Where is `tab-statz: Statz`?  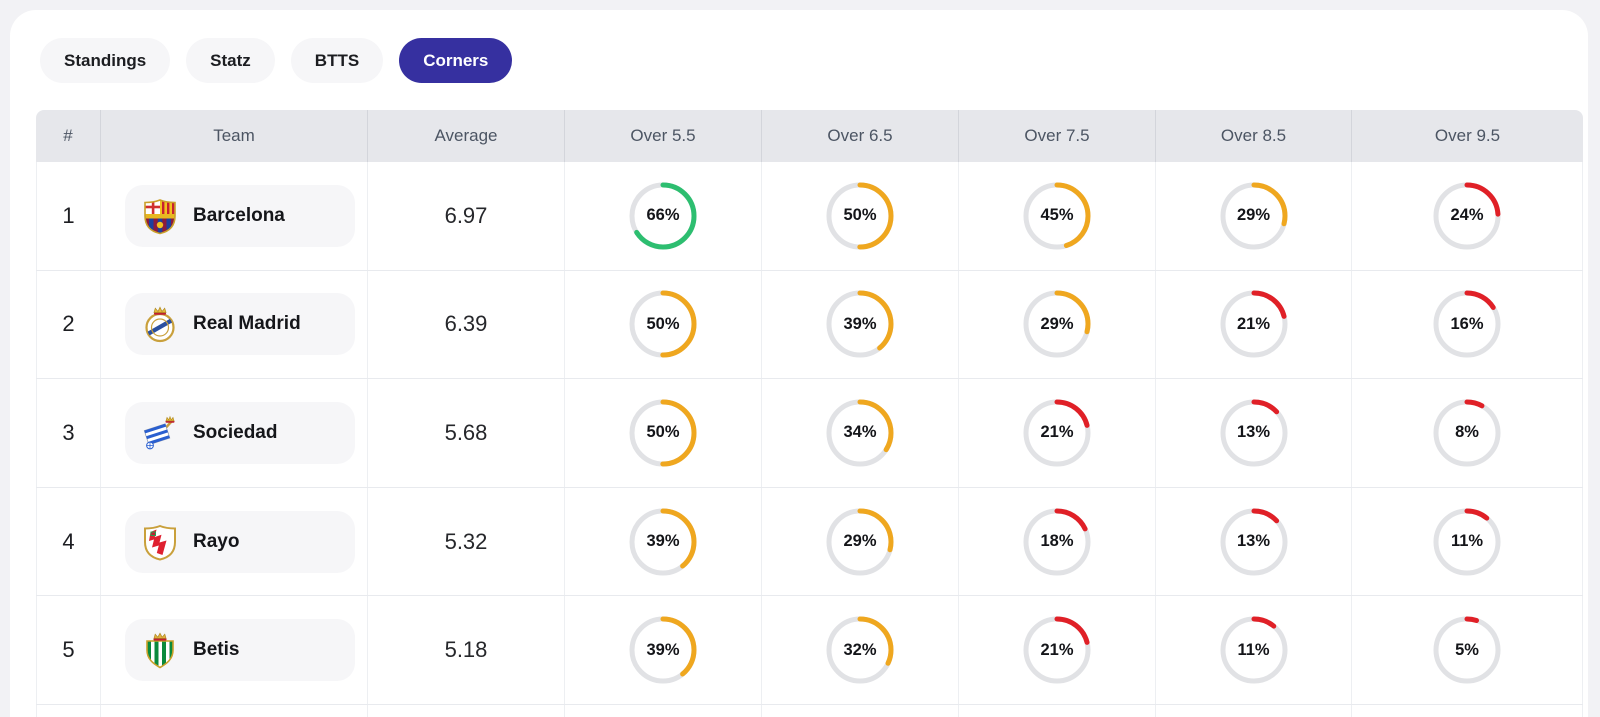
tab-statz: Statz is located at coordinates (230, 60).